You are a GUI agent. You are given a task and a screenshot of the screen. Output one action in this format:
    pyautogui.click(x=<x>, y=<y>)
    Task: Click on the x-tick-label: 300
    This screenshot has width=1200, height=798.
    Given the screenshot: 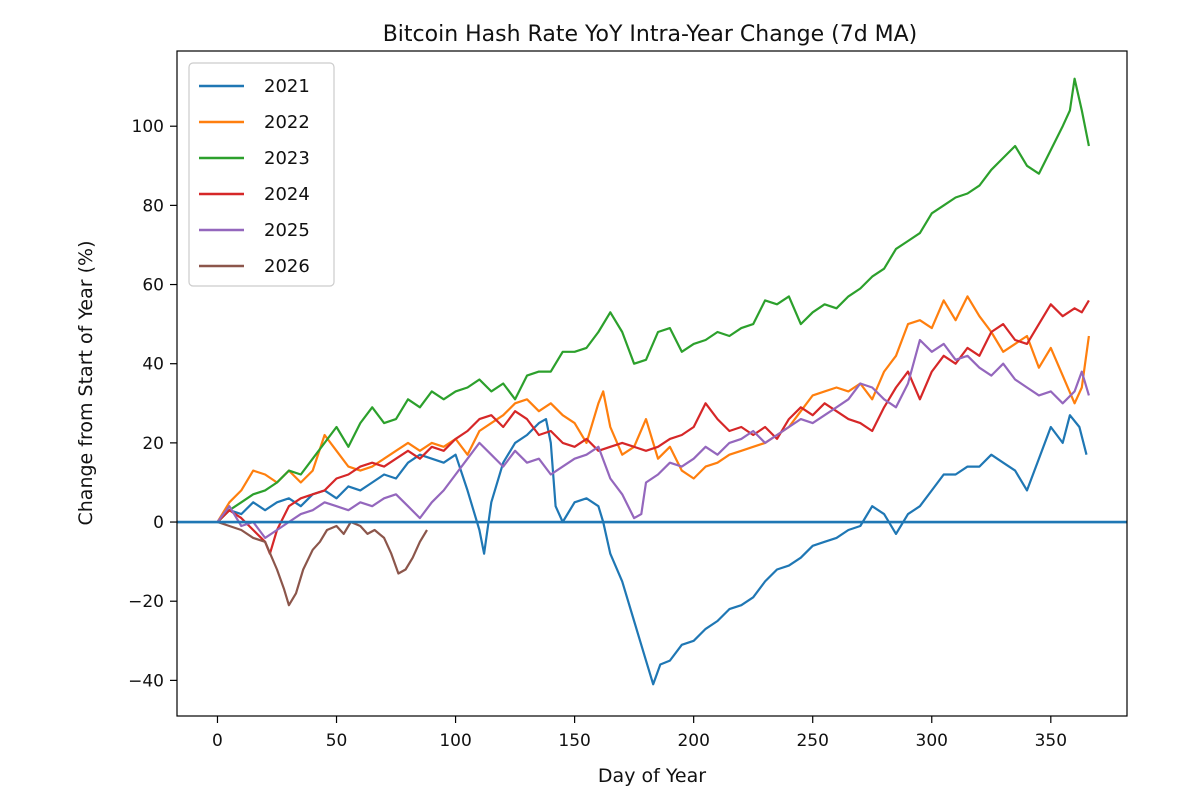 What is the action you would take?
    pyautogui.click(x=932, y=741)
    